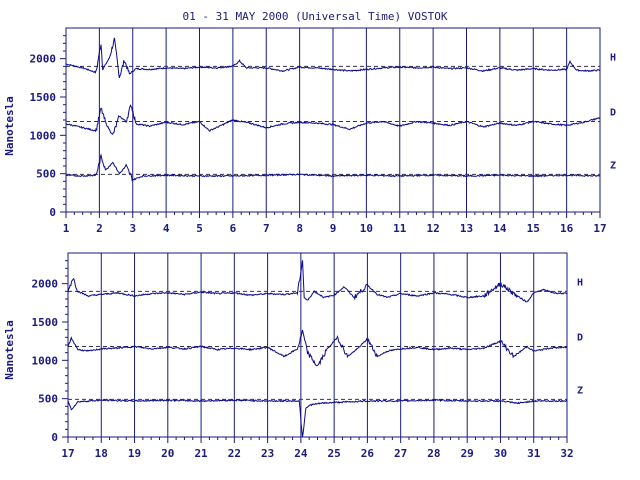  I want to click on x-tick-label: 25, so click(334, 453).